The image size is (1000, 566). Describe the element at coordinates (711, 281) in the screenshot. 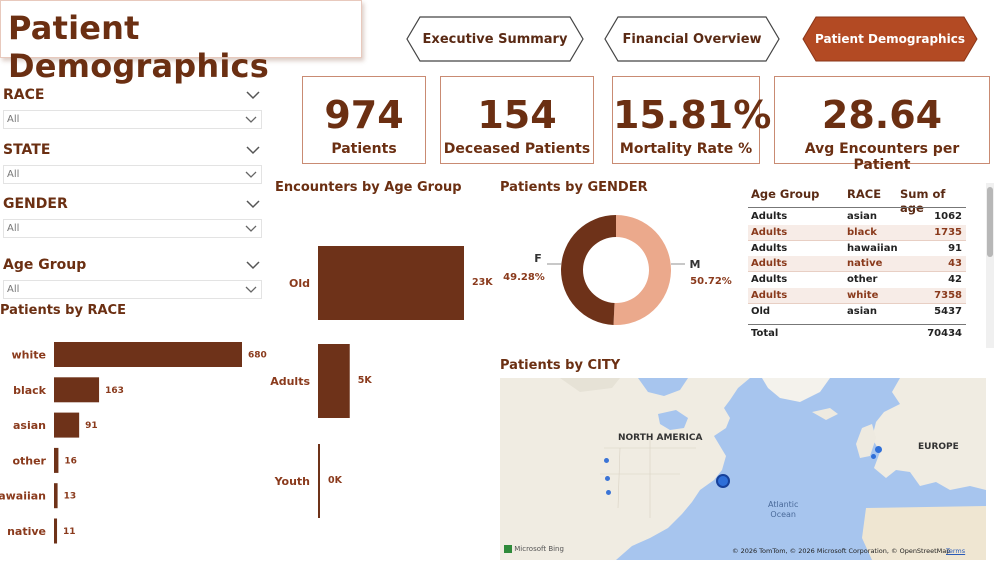

I see `gender-value-m: 50.72%` at that location.